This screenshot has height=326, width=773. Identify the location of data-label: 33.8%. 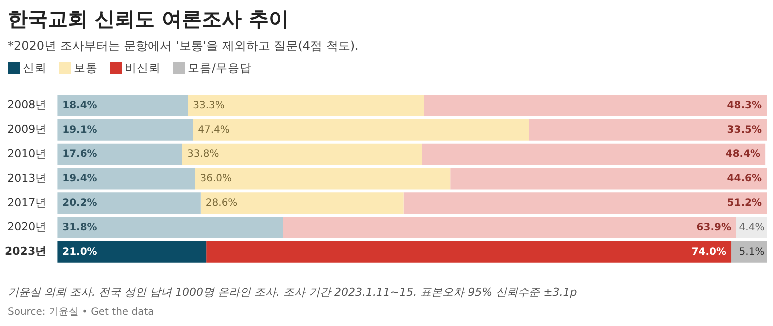
(203, 154).